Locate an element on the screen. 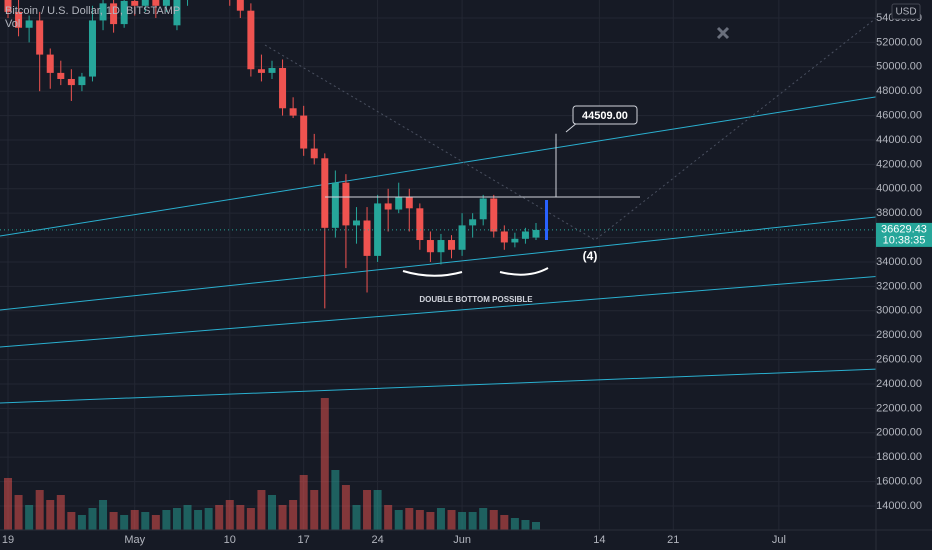  y-tick-label: 30000.00 is located at coordinates (899, 311).